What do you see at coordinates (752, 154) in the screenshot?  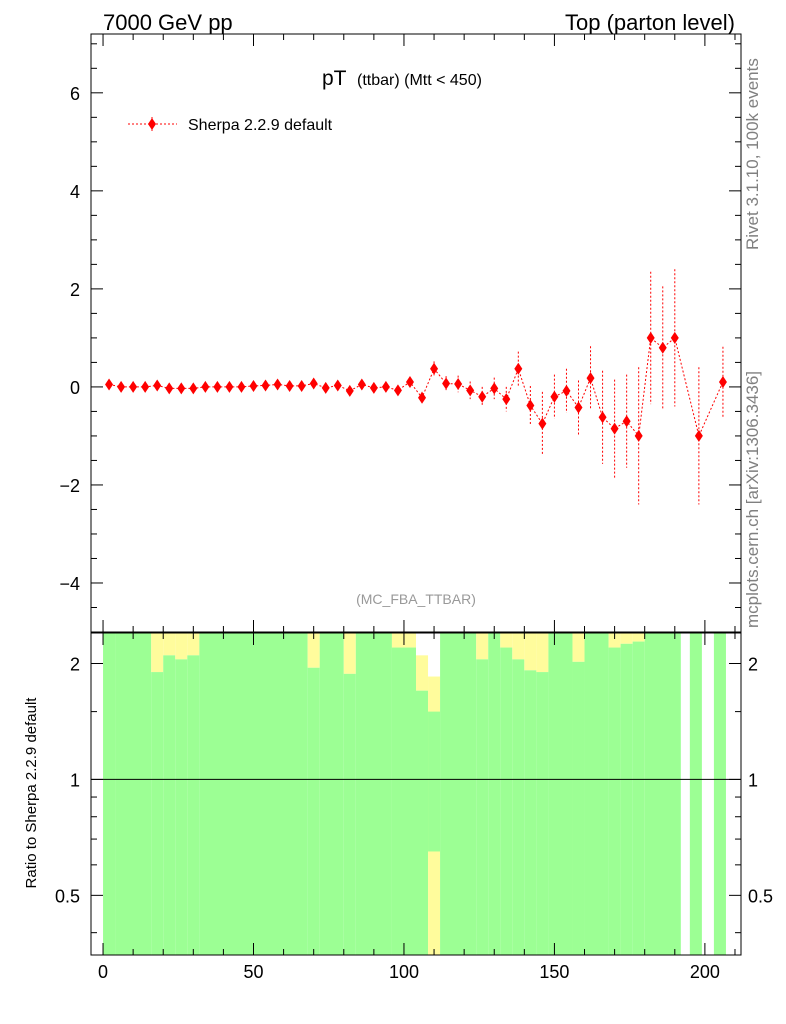 I see `rivet-label: Rivet 3.1.10, 100k events` at bounding box center [752, 154].